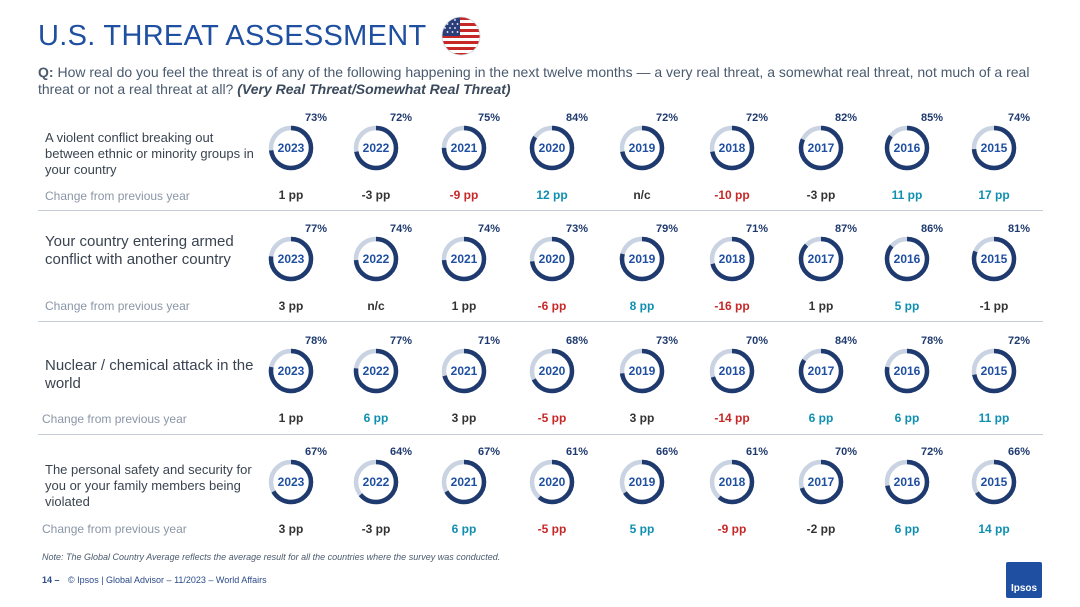 Image resolution: width=1080 pixels, height=607 pixels. What do you see at coordinates (821, 306) in the screenshot?
I see `change-value: 1 pp` at bounding box center [821, 306].